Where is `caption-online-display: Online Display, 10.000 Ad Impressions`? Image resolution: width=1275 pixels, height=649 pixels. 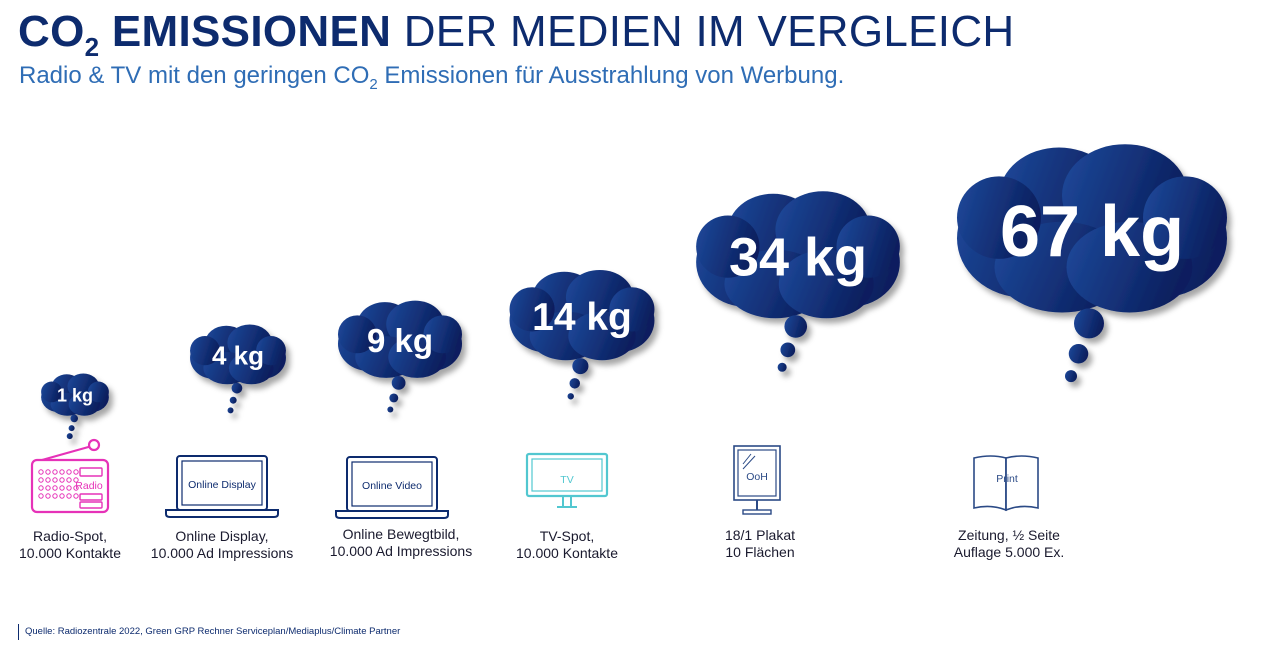
caption-online-display: Online Display, 10.000 Ad Impressions is located at coordinates (222, 544).